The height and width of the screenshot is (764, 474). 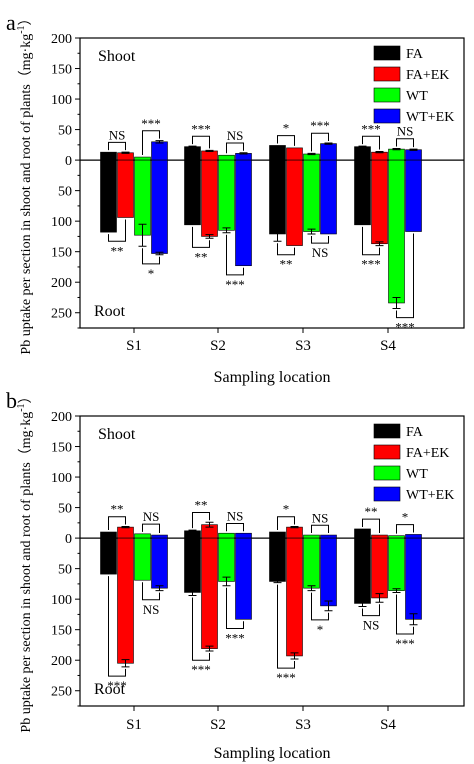 I want to click on legend-entry: WT, so click(x=417, y=96).